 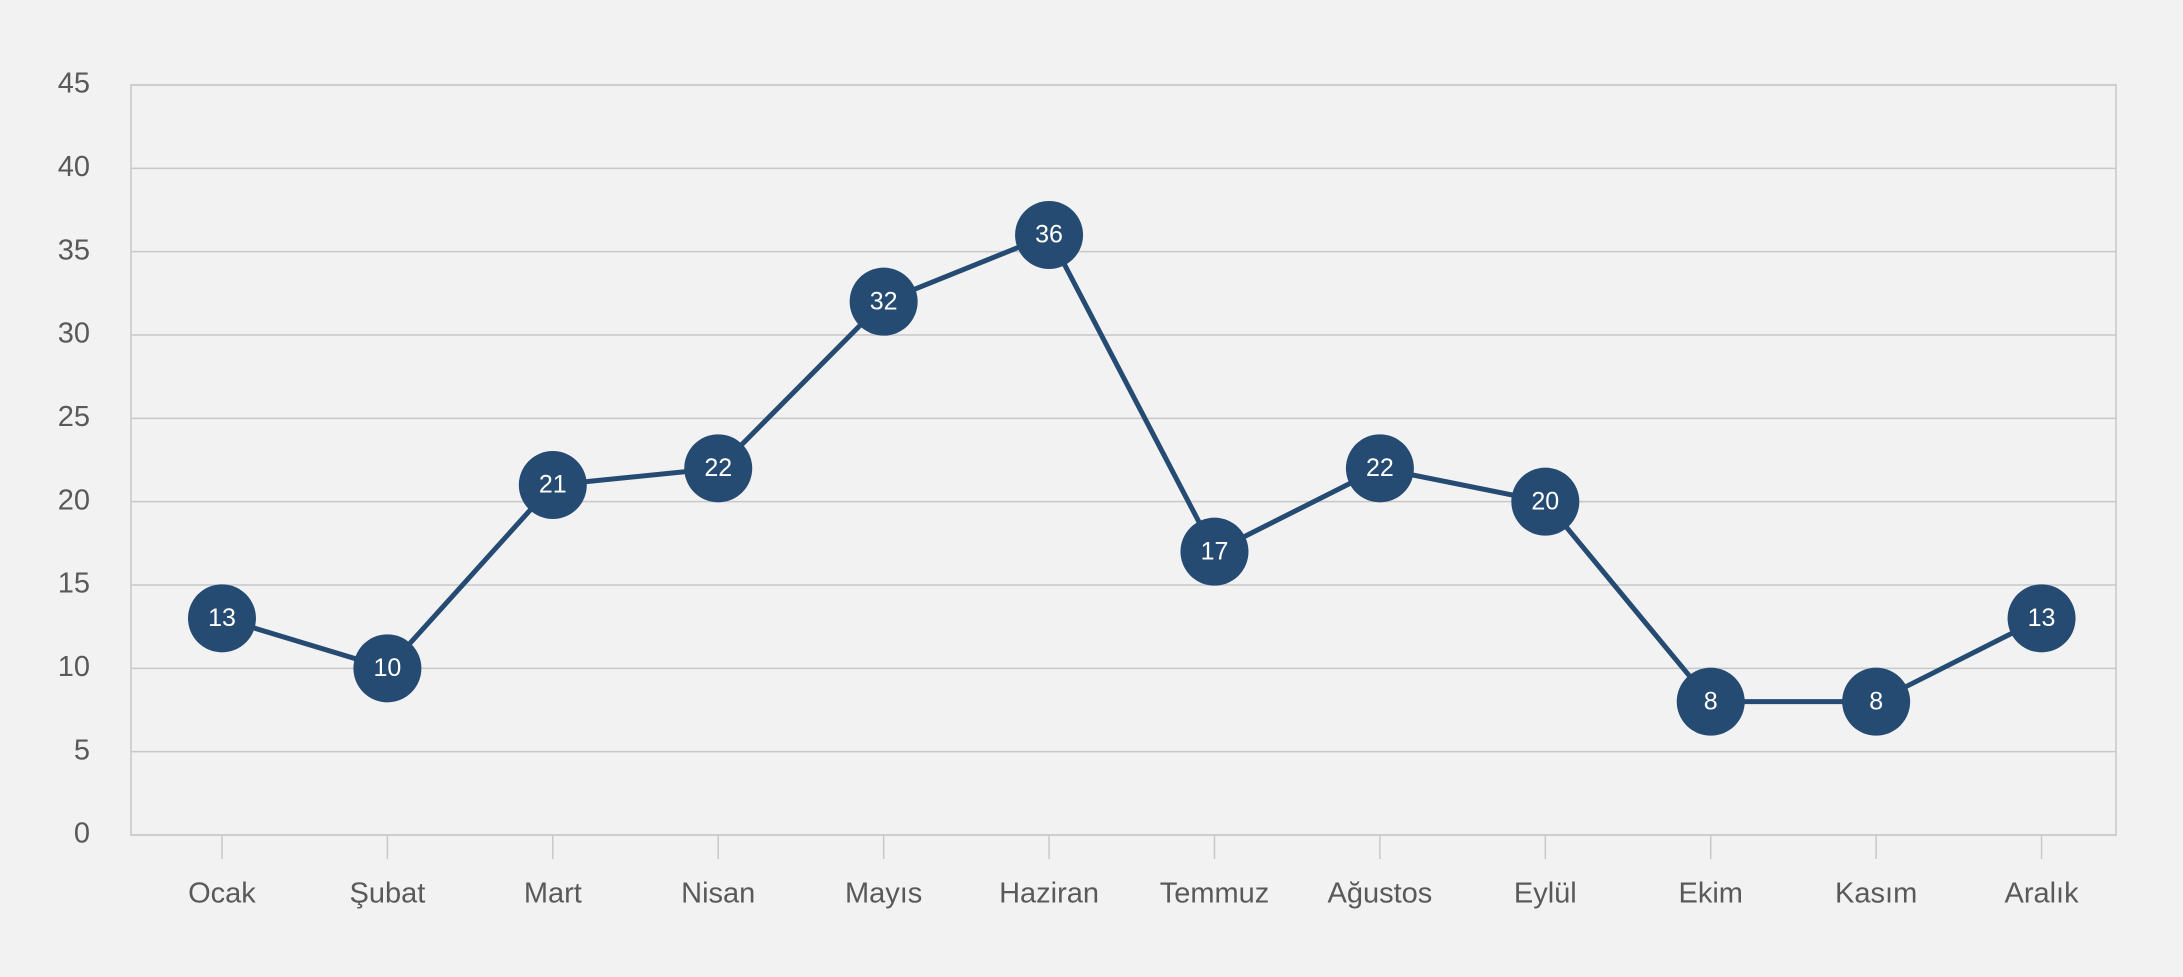 I want to click on data-label: 17, so click(x=1215, y=551).